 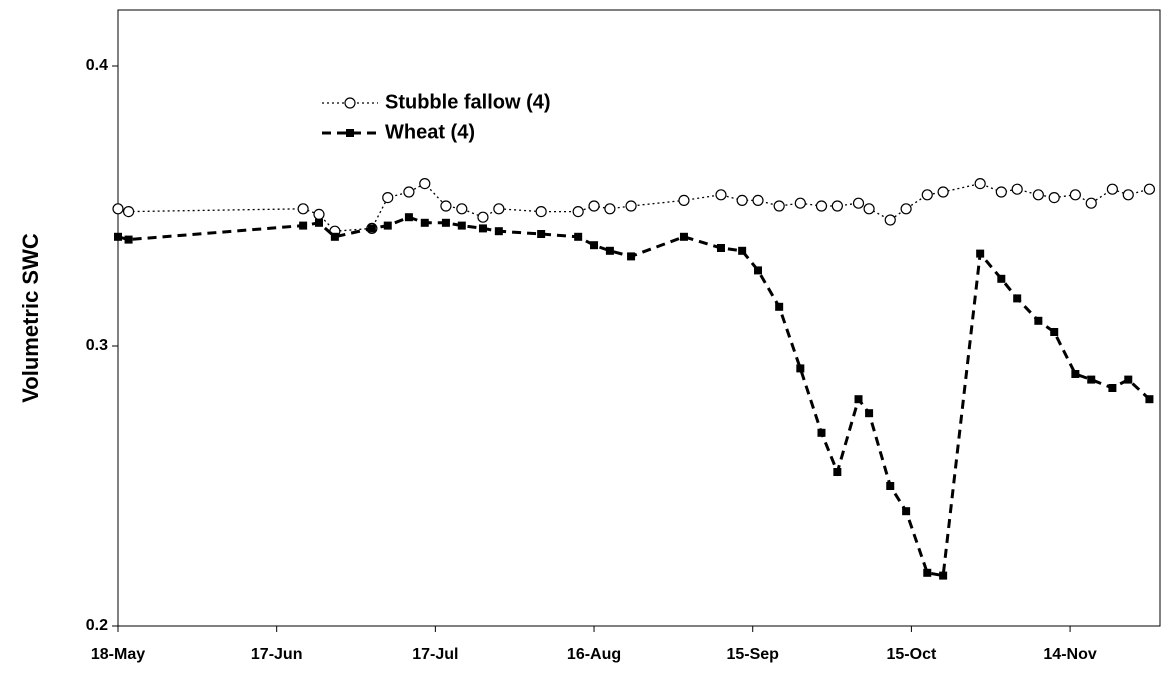 I want to click on x-tick-label: 15-Oct, so click(x=912, y=654).